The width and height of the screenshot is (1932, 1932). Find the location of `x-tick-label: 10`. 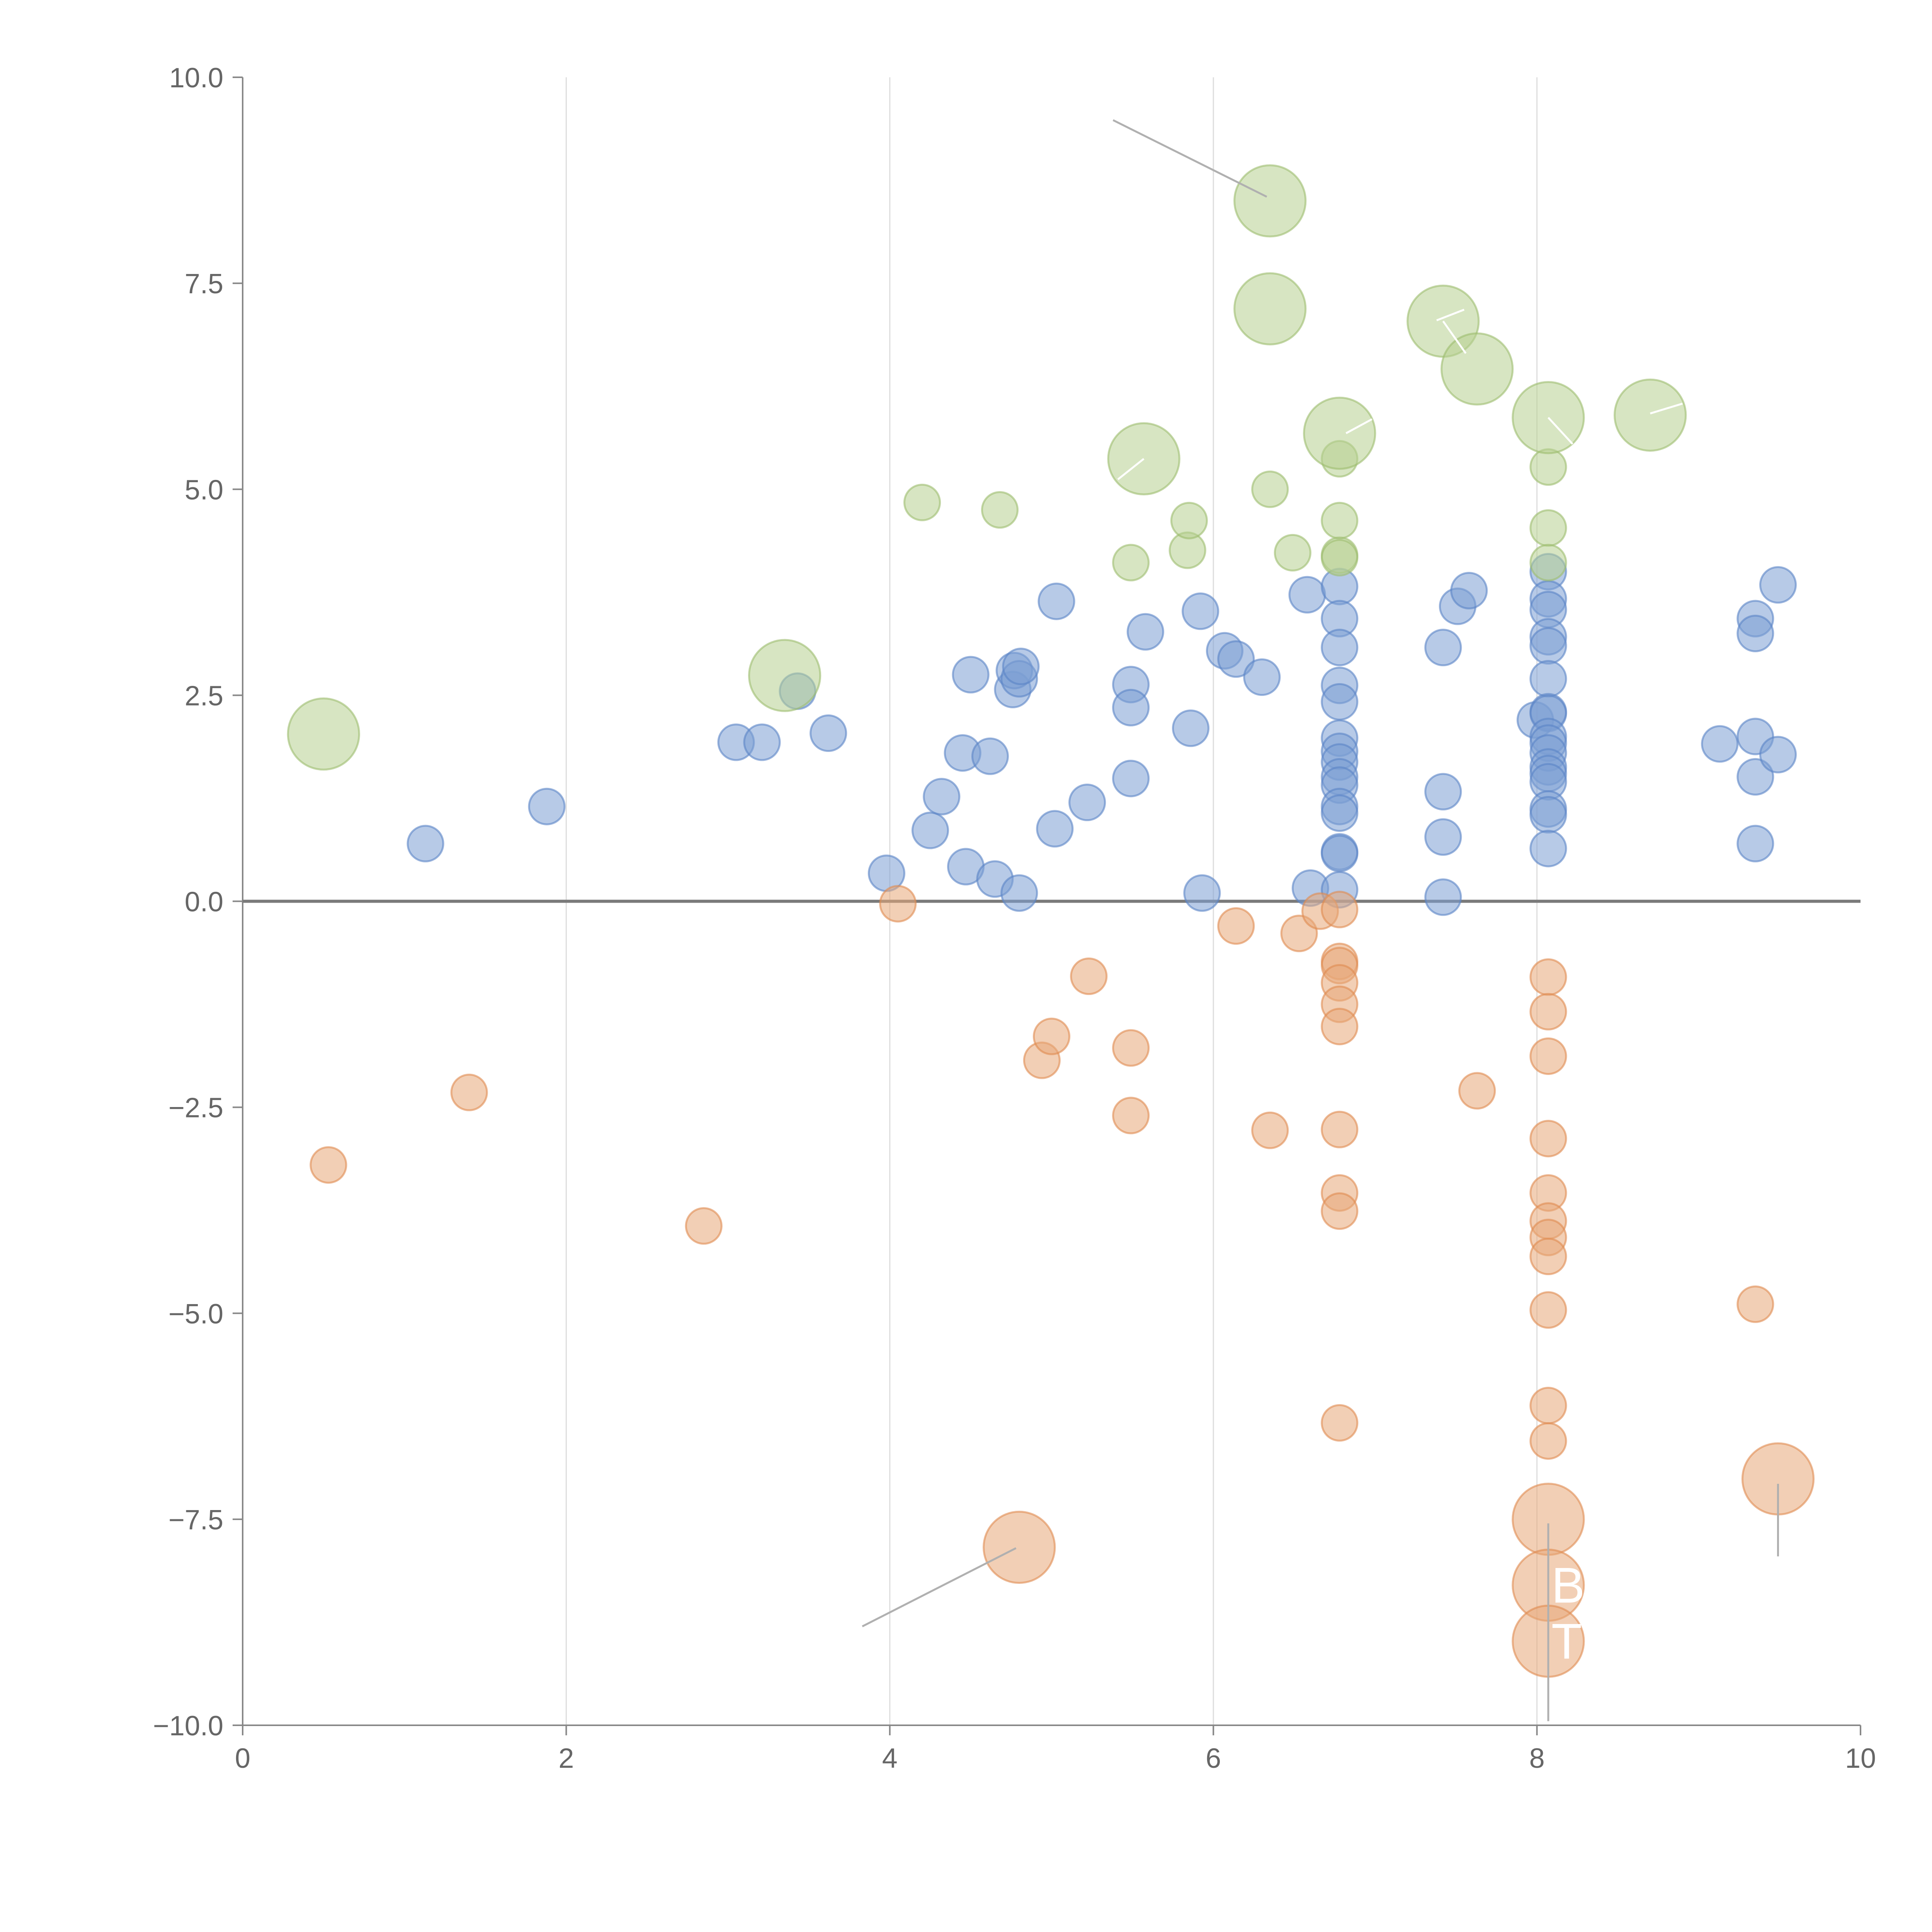

x-tick-label: 10 is located at coordinates (1860, 1758).